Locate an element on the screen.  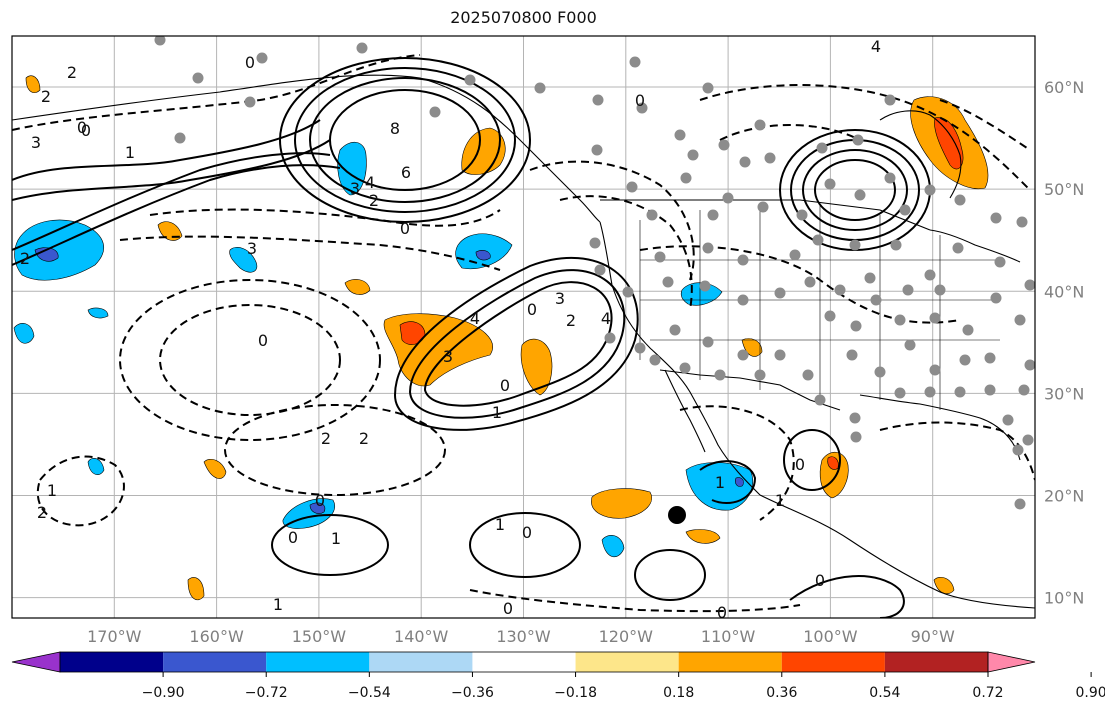
coast-gulf is located at coordinates (940, 427).